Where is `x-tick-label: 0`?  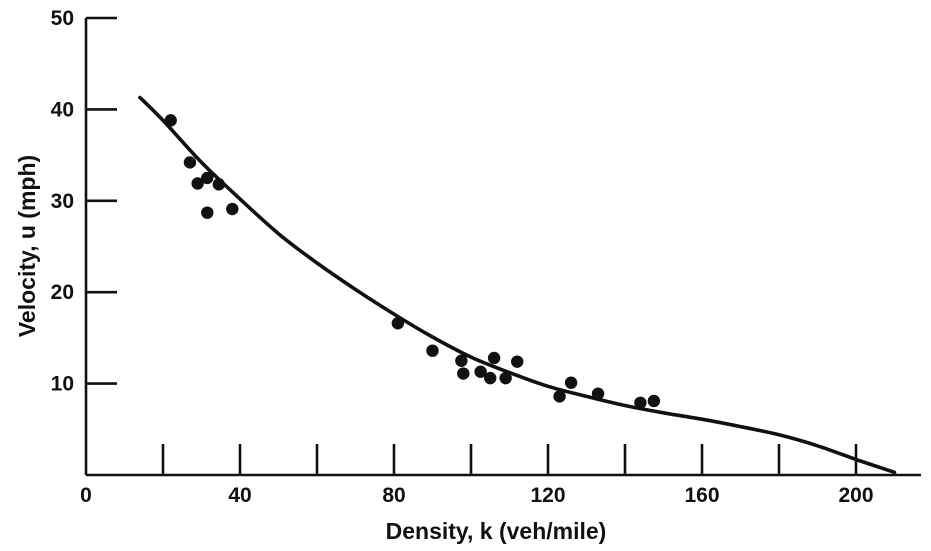
x-tick-label: 0 is located at coordinates (86, 495).